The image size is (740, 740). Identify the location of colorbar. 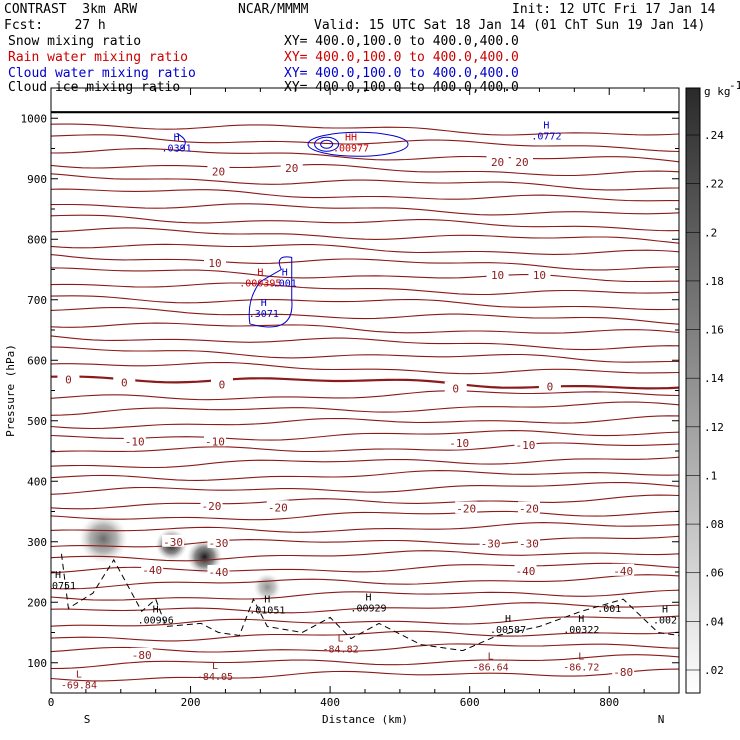
(693, 390).